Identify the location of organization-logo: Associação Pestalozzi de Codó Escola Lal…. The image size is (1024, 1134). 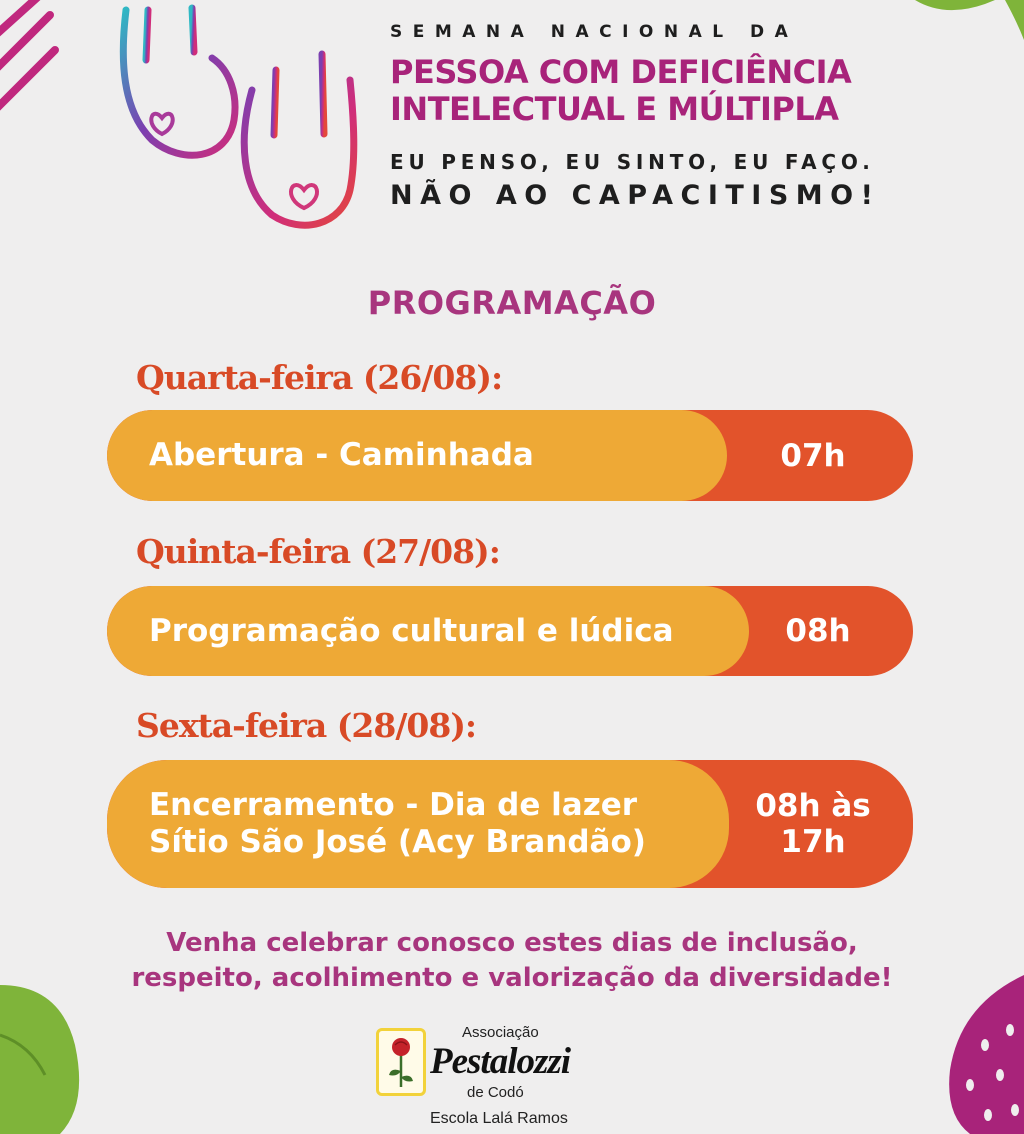
(487, 1077).